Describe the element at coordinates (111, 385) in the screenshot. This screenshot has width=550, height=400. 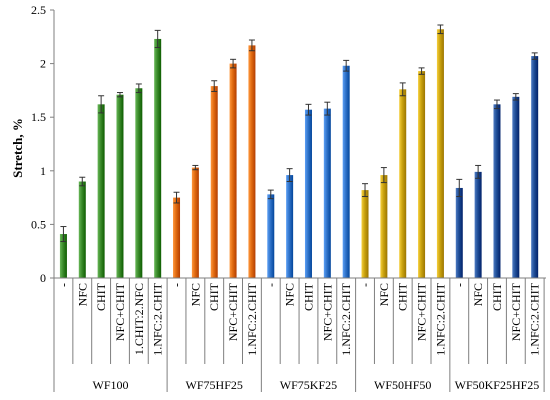
I see `group-label: WF100` at that location.